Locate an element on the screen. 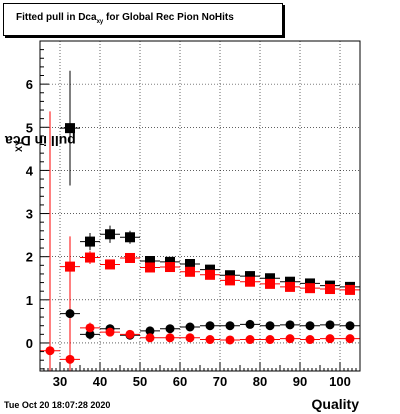 Image resolution: width=400 pixels, height=414 pixels. x-tick-label: 40 is located at coordinates (100, 381).